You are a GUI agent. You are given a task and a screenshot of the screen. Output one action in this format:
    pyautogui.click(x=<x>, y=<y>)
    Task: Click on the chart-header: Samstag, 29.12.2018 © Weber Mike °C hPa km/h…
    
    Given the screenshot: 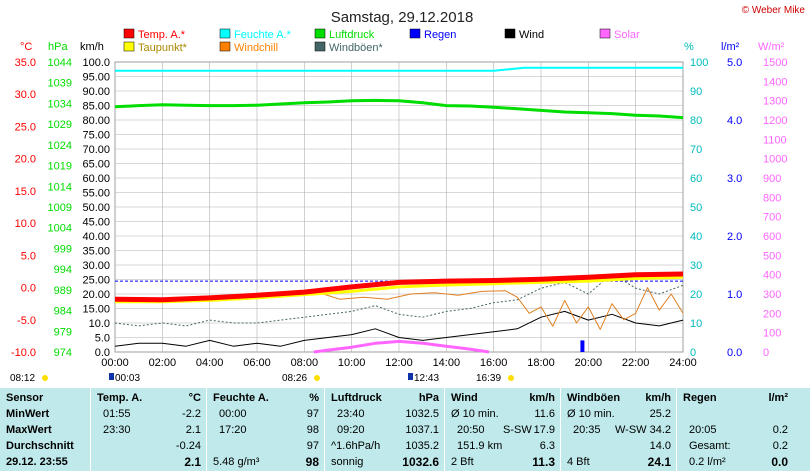 What is the action you would take?
    pyautogui.click(x=412, y=29)
    